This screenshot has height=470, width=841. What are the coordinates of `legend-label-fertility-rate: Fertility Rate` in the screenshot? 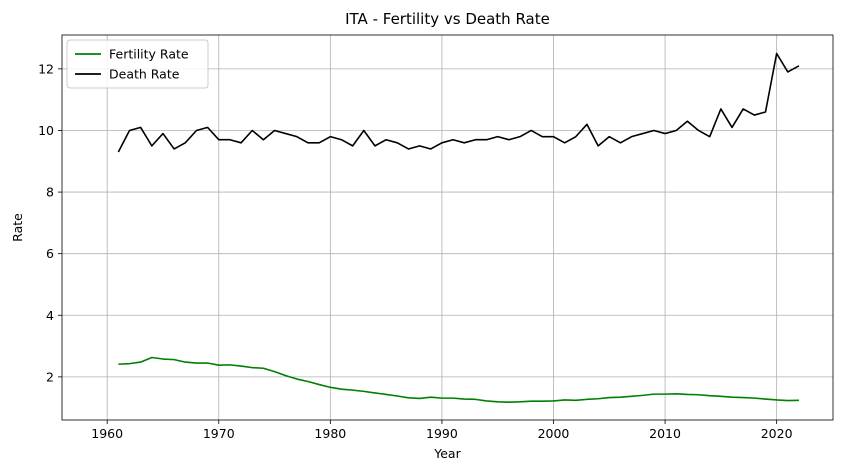 It's located at (149, 54).